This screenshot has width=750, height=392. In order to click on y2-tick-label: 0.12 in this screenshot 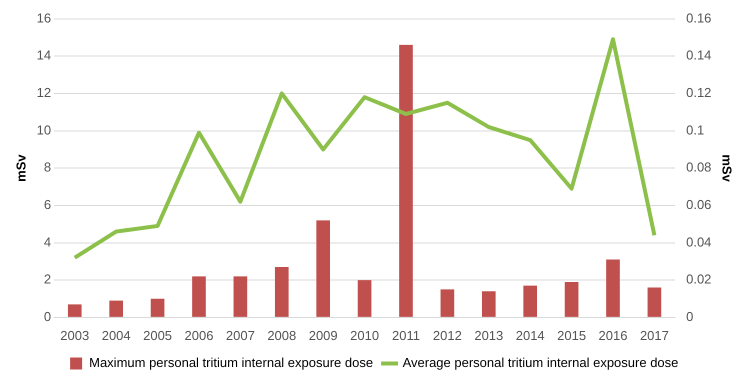, I will do `click(699, 92)`.